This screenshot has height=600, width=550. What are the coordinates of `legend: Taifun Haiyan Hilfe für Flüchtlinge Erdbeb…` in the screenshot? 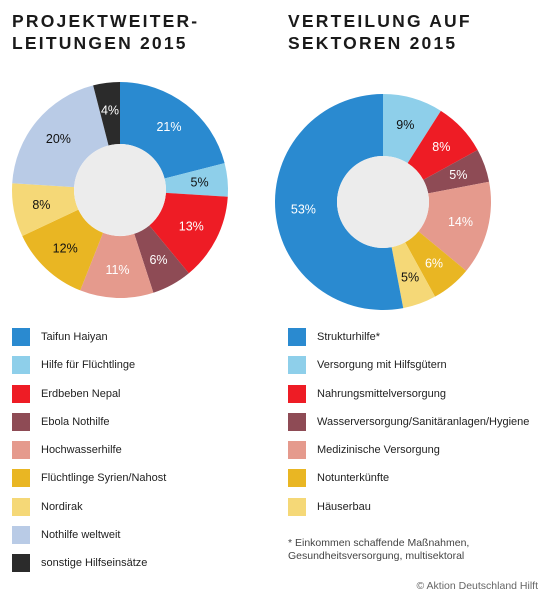 It's located at (89, 455).